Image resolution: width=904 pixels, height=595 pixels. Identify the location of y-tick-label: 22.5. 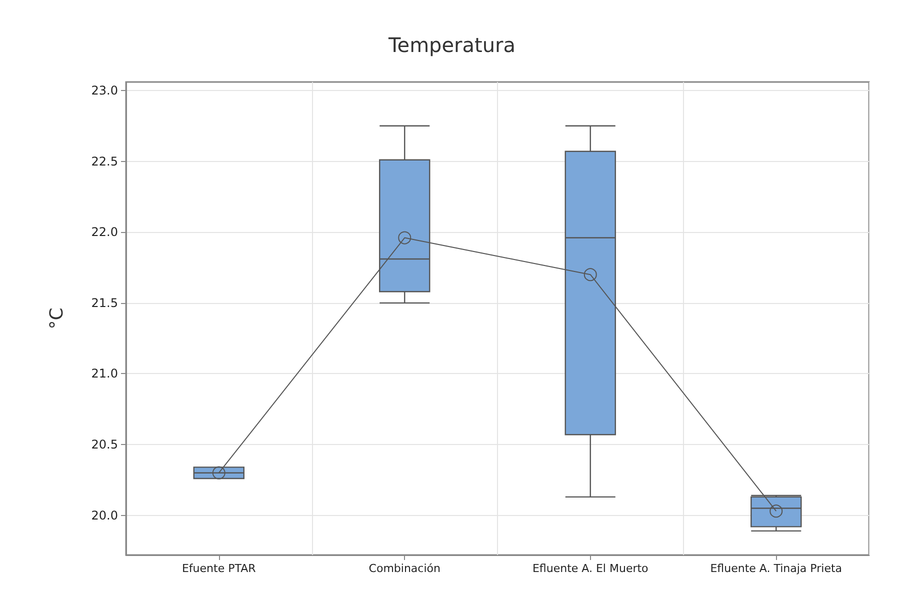
(104, 161).